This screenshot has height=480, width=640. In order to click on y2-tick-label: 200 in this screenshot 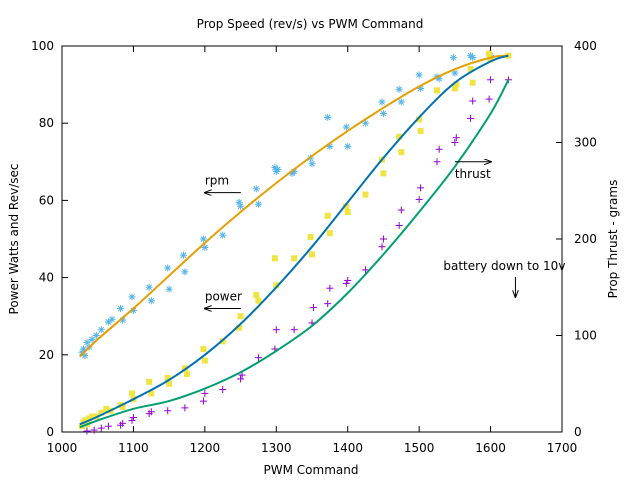, I will do `click(585, 239)`.